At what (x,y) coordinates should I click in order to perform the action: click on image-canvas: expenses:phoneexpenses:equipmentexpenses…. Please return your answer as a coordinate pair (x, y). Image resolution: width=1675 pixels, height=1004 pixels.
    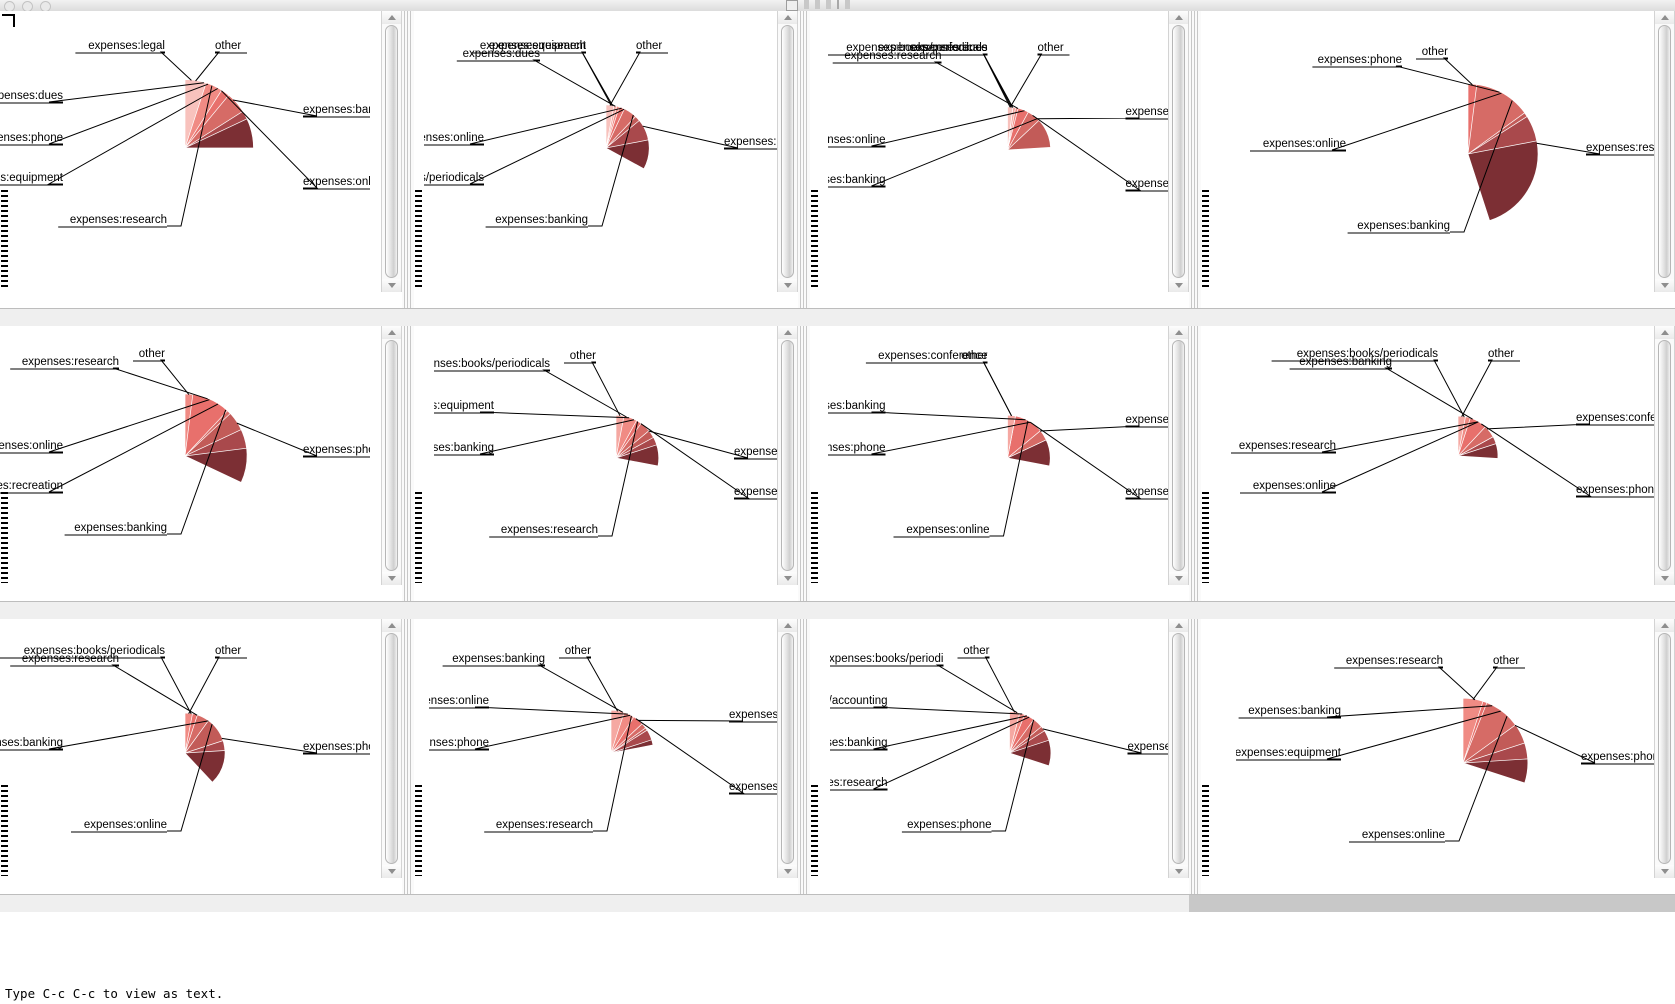
    Looking at the image, I should click on (1007, 155).